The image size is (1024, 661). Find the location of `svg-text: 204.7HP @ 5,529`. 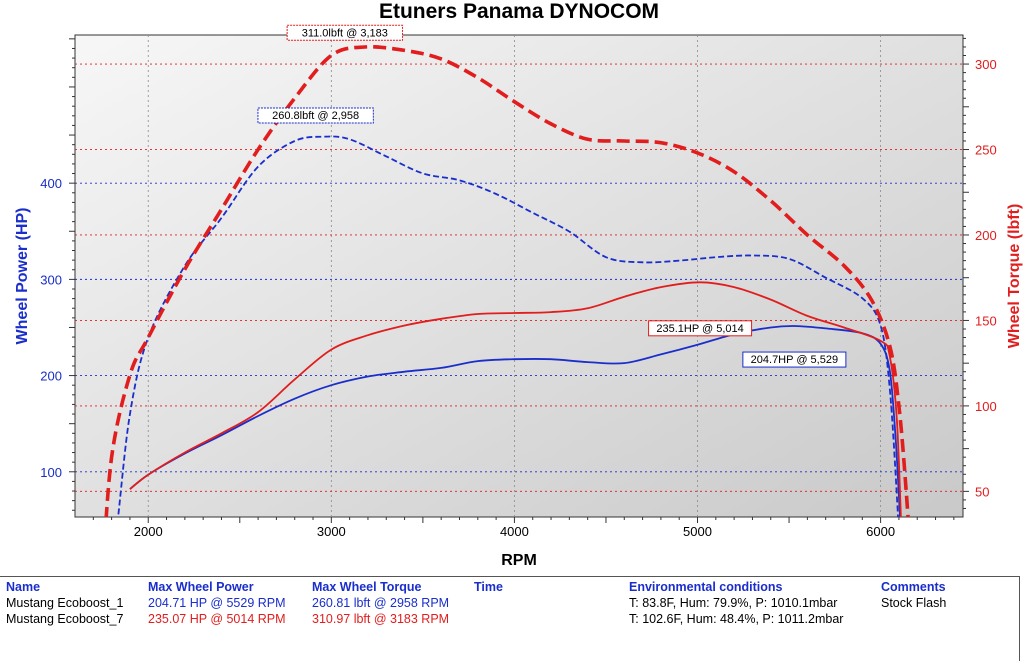

svg-text: 204.7HP @ 5,529 is located at coordinates (794, 360).